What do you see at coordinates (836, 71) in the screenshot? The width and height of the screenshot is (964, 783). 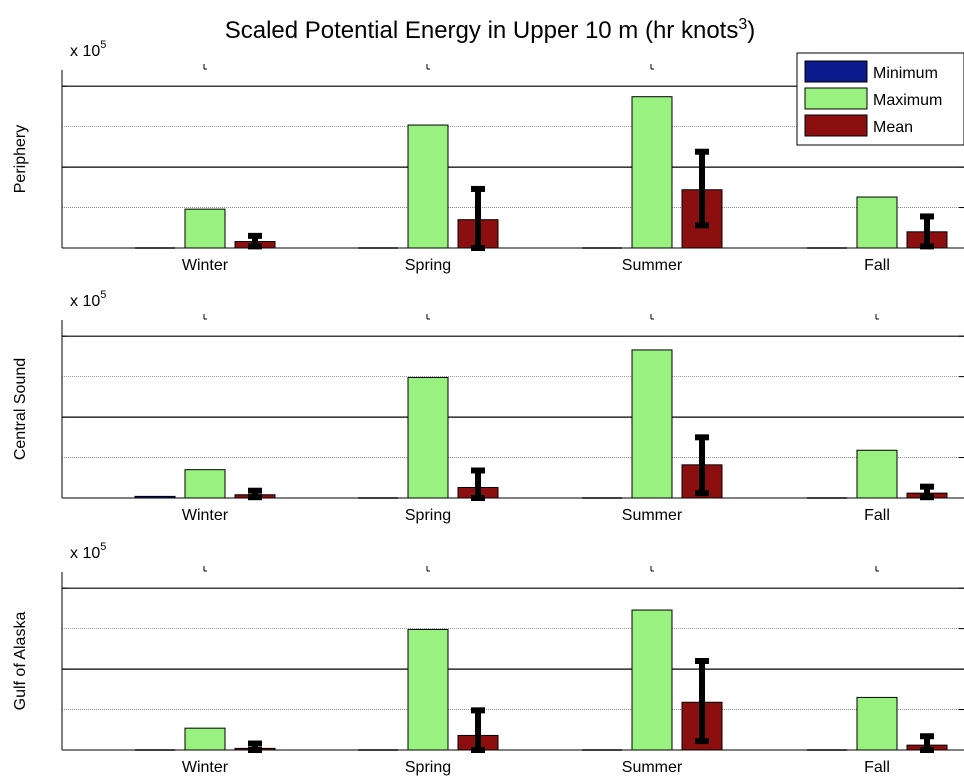 I see `legend-swatch-minimum` at bounding box center [836, 71].